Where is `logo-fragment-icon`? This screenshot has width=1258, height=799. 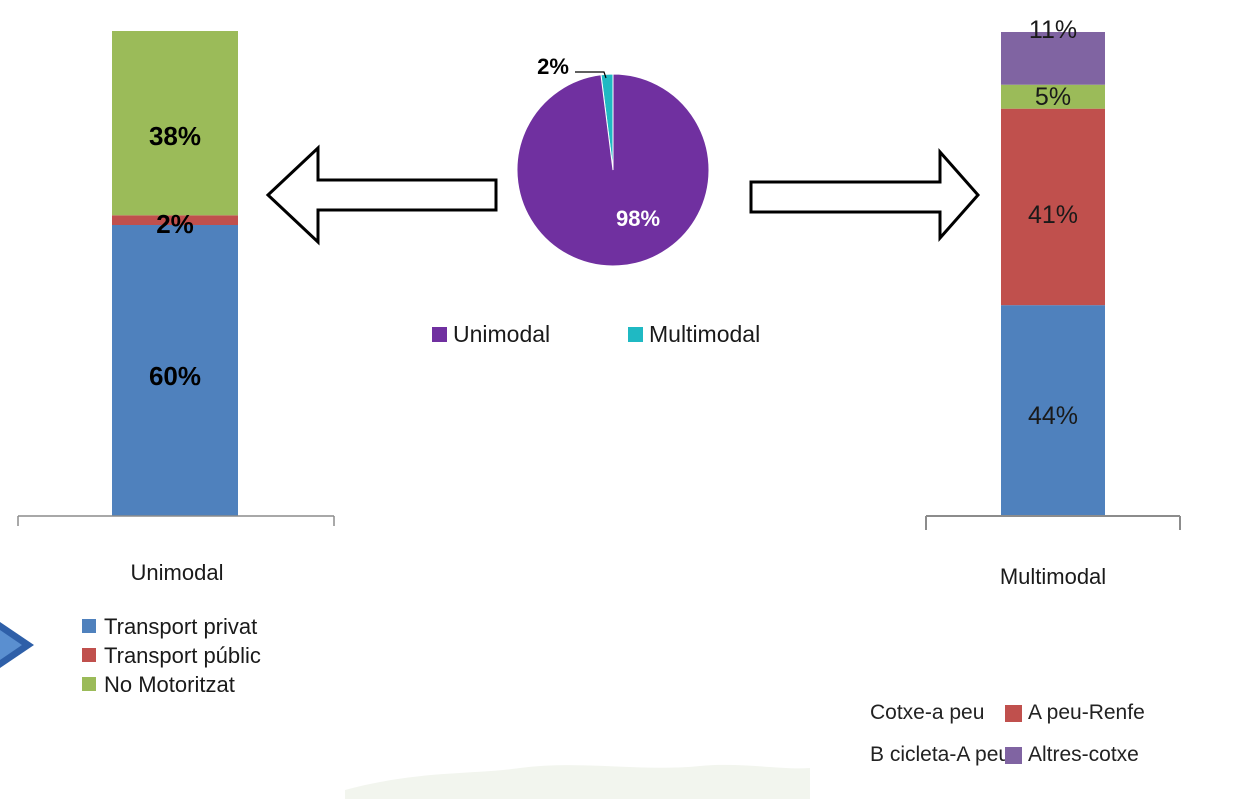 logo-fragment-icon is located at coordinates (17, 645).